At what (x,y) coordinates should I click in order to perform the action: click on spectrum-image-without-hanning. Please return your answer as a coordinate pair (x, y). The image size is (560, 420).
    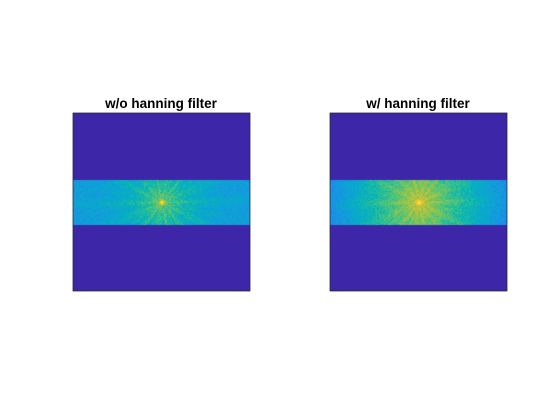
    Looking at the image, I should click on (161, 202).